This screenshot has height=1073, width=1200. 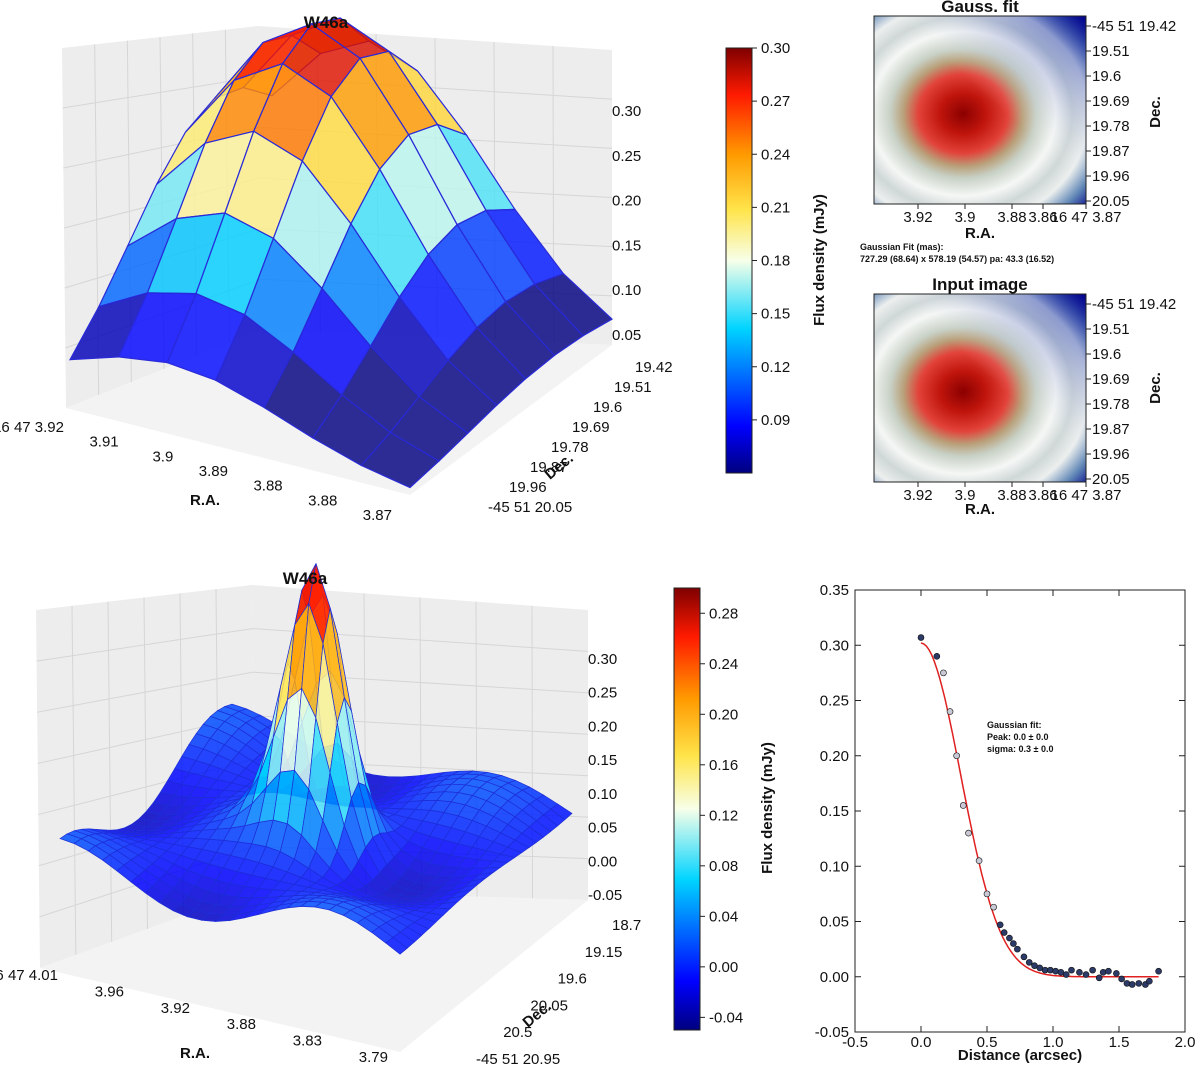 I want to click on profile-xtick-5: 2.0, so click(x=1185, y=1042).